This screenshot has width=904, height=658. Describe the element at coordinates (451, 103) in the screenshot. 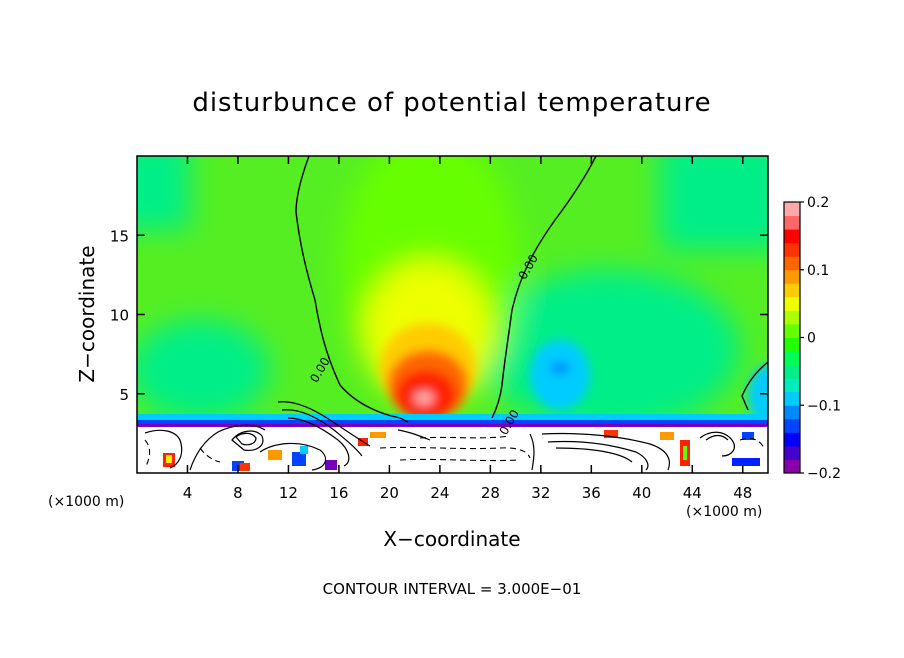

I see `chart-title: disturbunce of potential temperature` at that location.